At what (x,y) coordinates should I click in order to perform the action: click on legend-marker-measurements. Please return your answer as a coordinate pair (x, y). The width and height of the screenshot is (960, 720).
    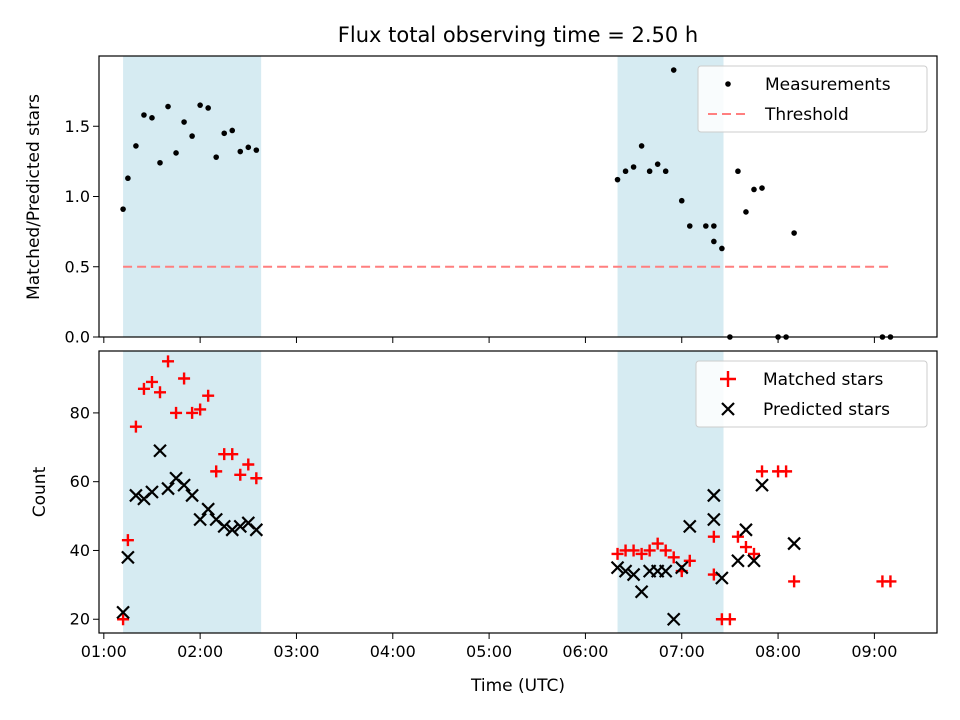
    Looking at the image, I should click on (728, 84).